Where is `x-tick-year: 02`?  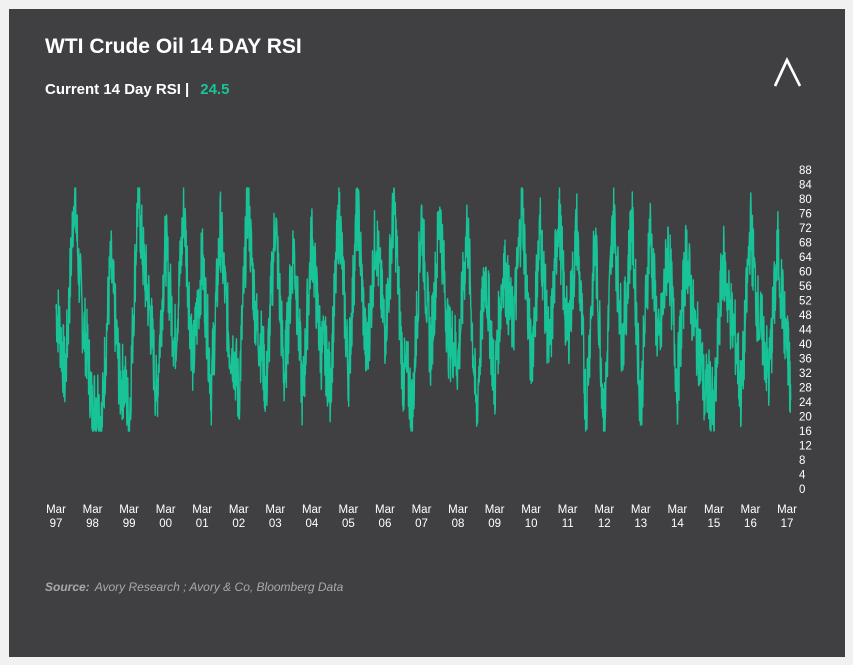
x-tick-year: 02 is located at coordinates (238, 524).